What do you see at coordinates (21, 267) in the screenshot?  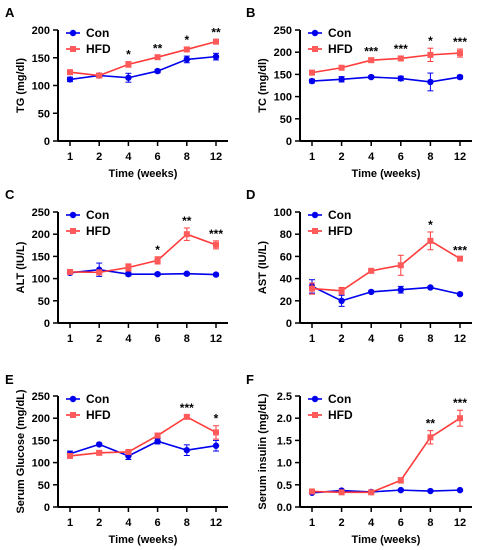 I see `y-axis-title: ALT (IU/L)` at bounding box center [21, 267].